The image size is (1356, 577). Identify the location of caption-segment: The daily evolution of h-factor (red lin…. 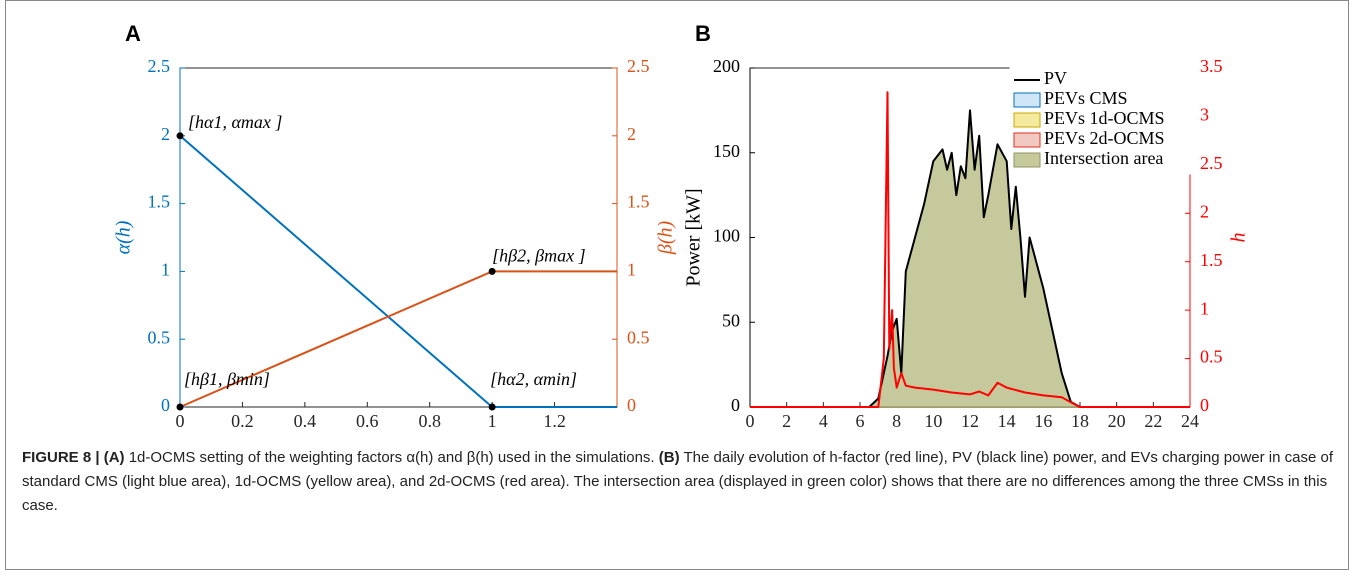
(677, 481).